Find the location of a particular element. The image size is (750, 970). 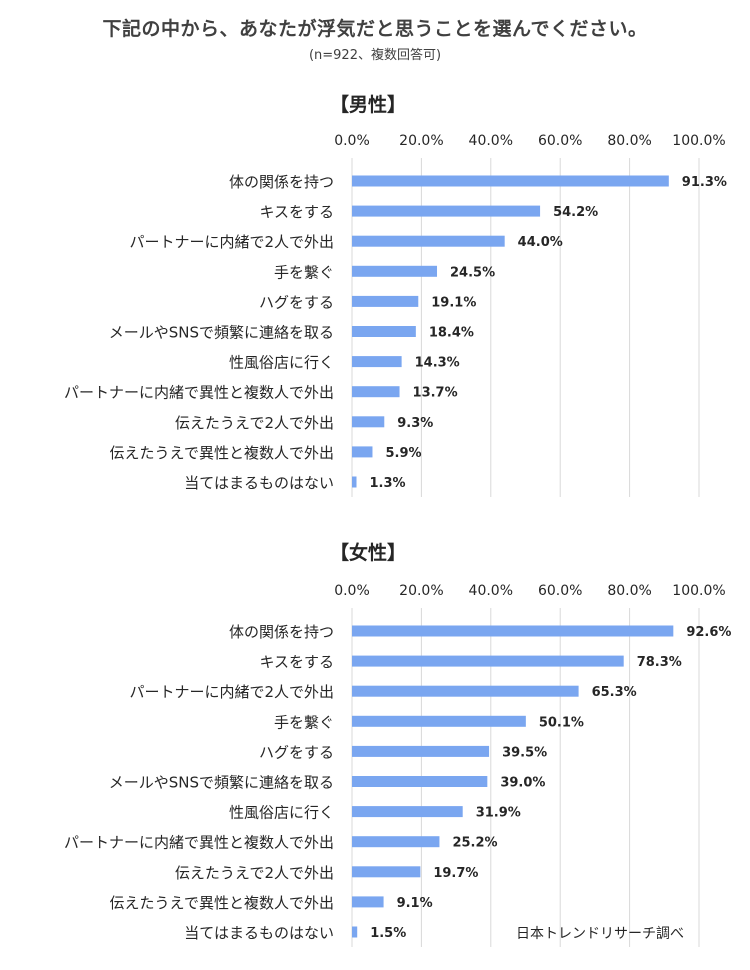

female-category-label: 体の関係を持つ is located at coordinates (281, 632).